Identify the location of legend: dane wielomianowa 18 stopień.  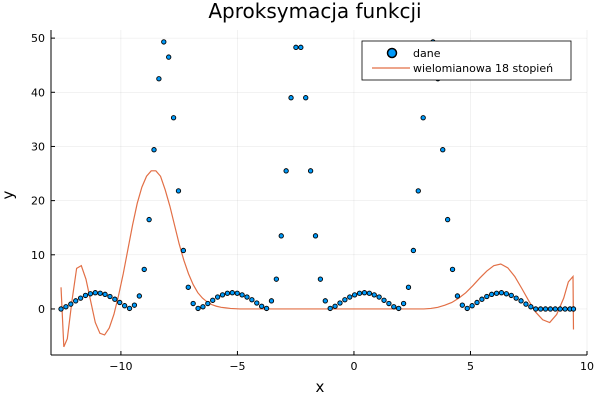
(466, 60).